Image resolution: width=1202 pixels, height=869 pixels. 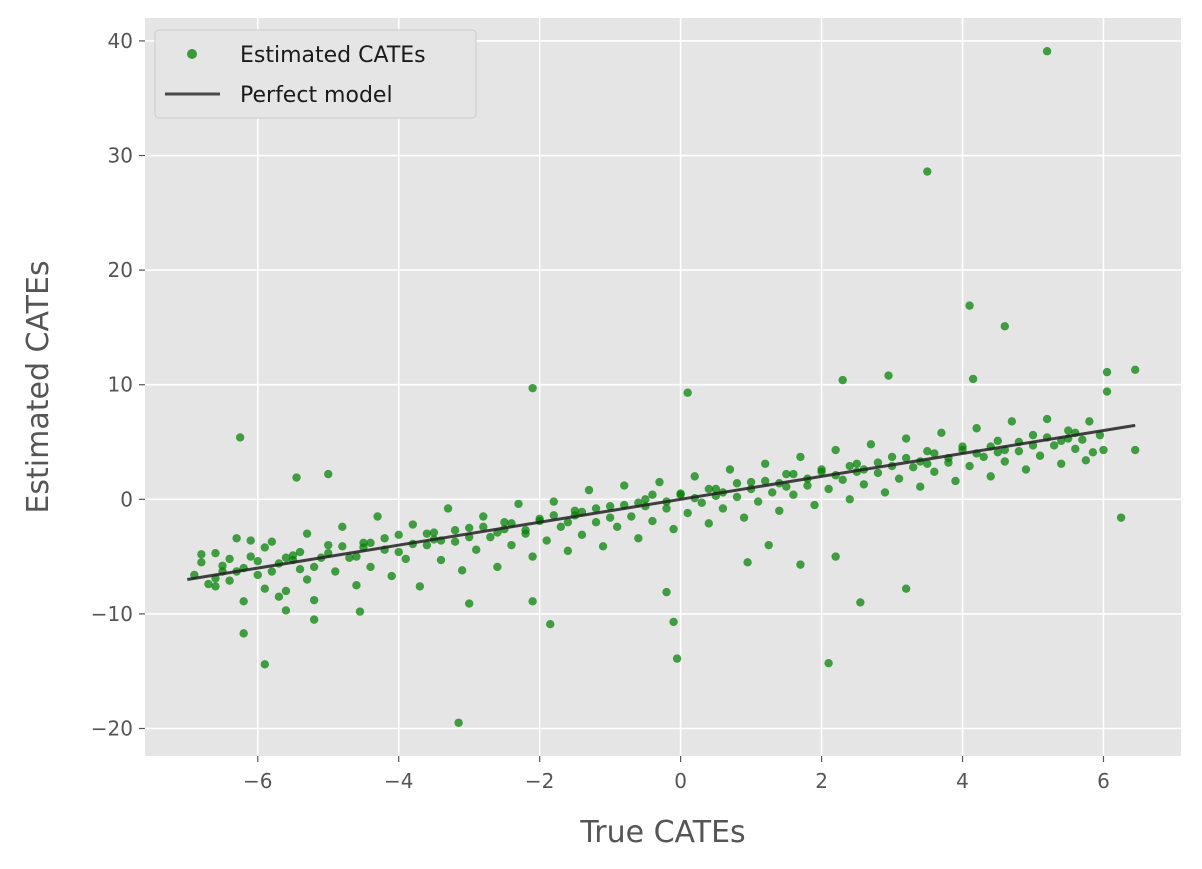 What do you see at coordinates (112, 728) in the screenshot?
I see `y-tick-label: −20` at bounding box center [112, 728].